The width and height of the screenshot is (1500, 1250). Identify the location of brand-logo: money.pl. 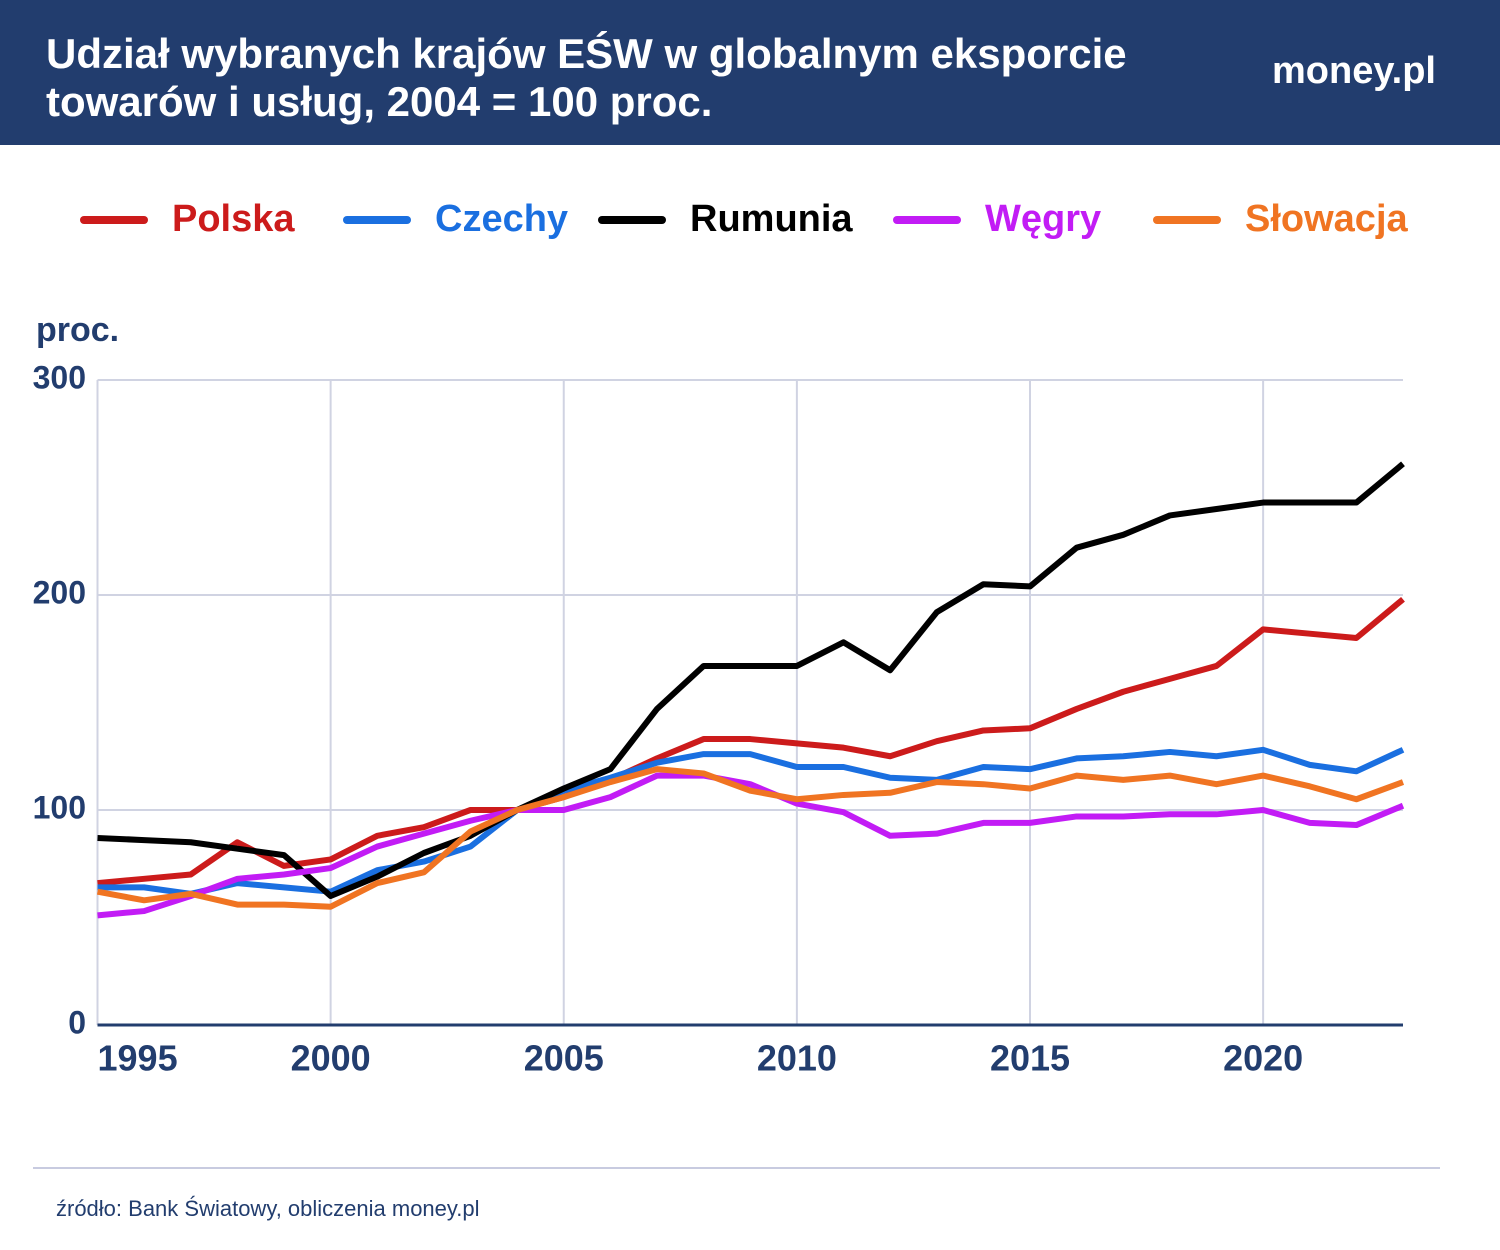
(1354, 71).